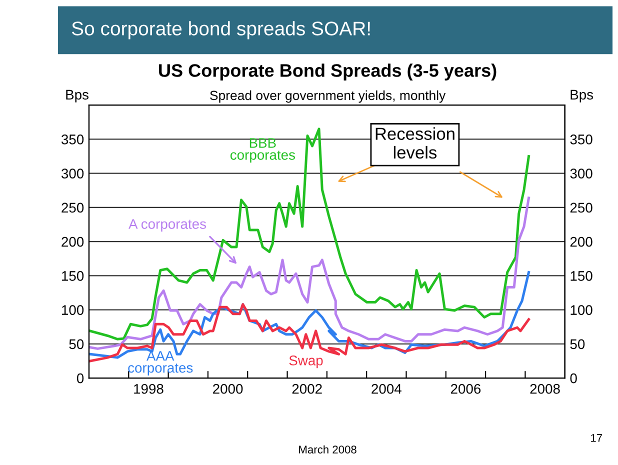 The height and width of the screenshot is (465, 618). I want to click on y2-tick-label: 300, so click(581, 173).